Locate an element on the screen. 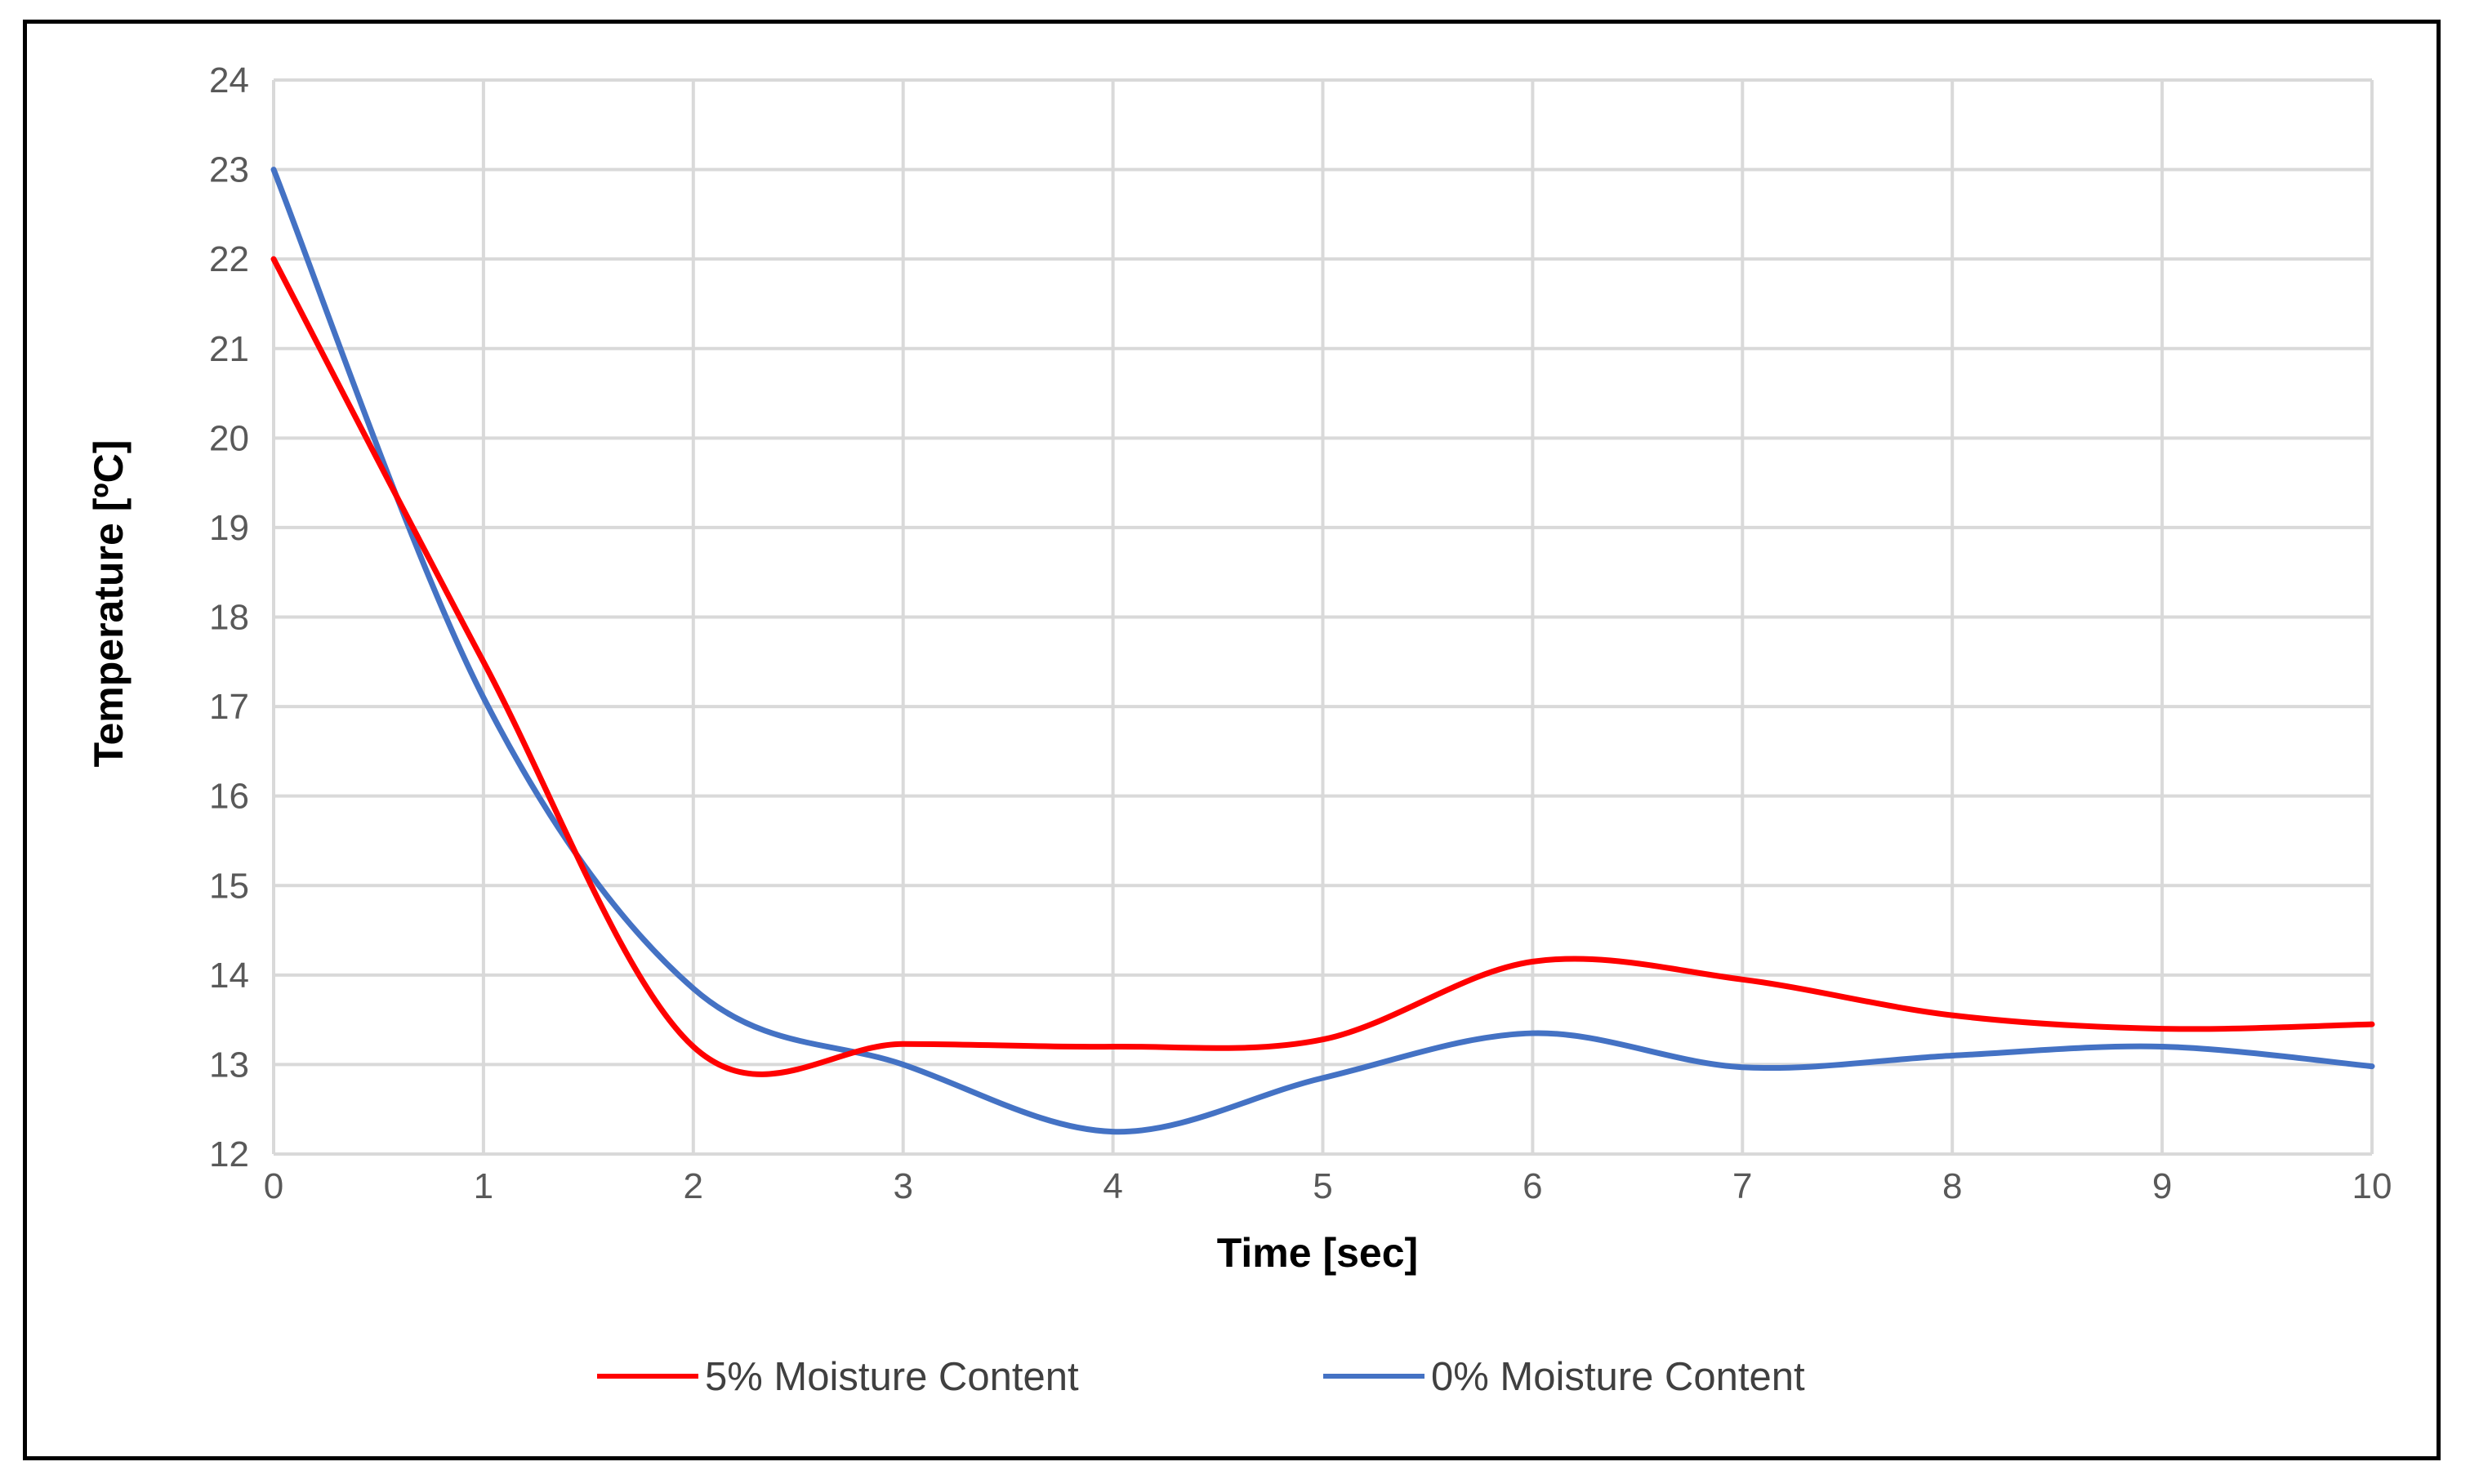  y-tick-label-15: 15 is located at coordinates (229, 886).